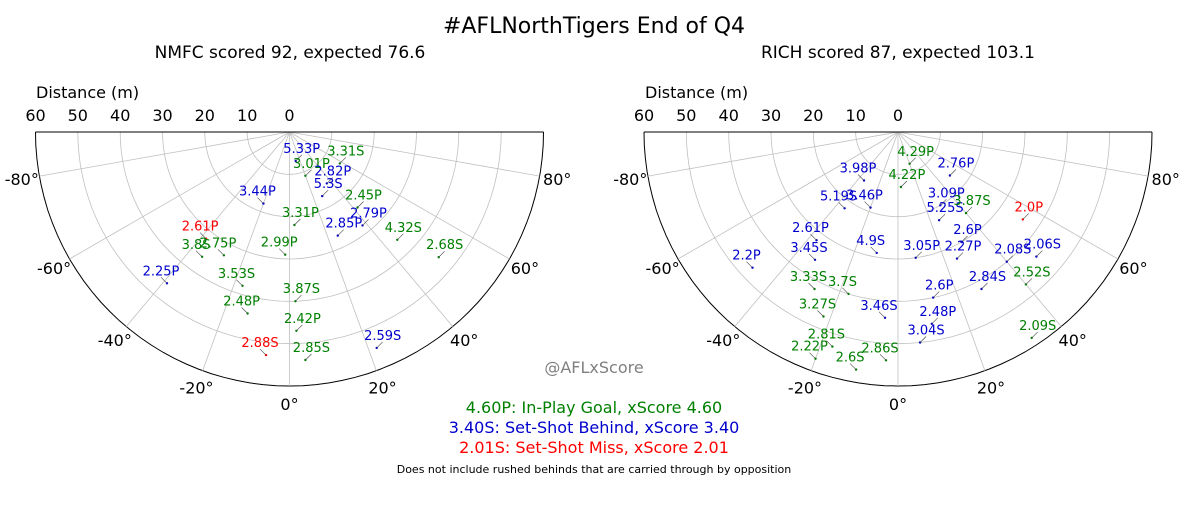 This screenshot has height=521, width=1185. What do you see at coordinates (343, 224) in the screenshot?
I see `shot-label: 2.85P` at bounding box center [343, 224].